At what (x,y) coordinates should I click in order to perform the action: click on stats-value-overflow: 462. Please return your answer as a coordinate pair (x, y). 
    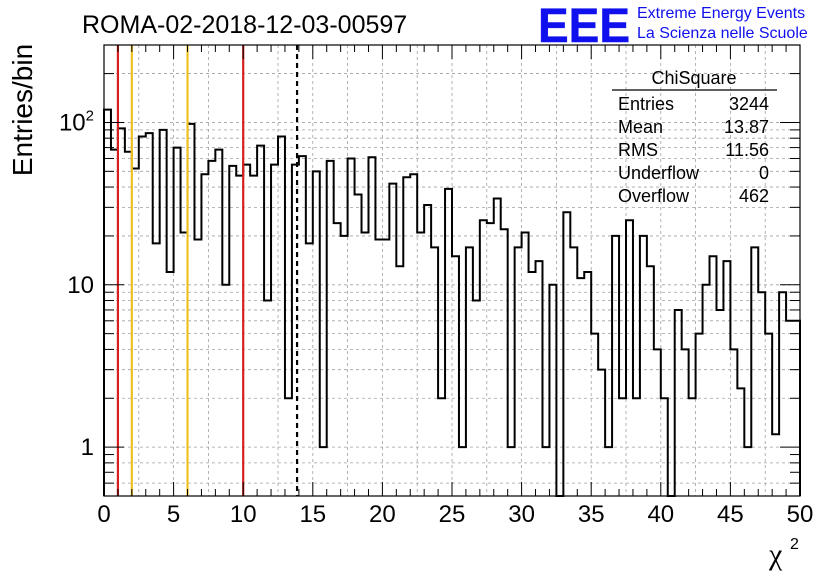
    Looking at the image, I should click on (754, 196).